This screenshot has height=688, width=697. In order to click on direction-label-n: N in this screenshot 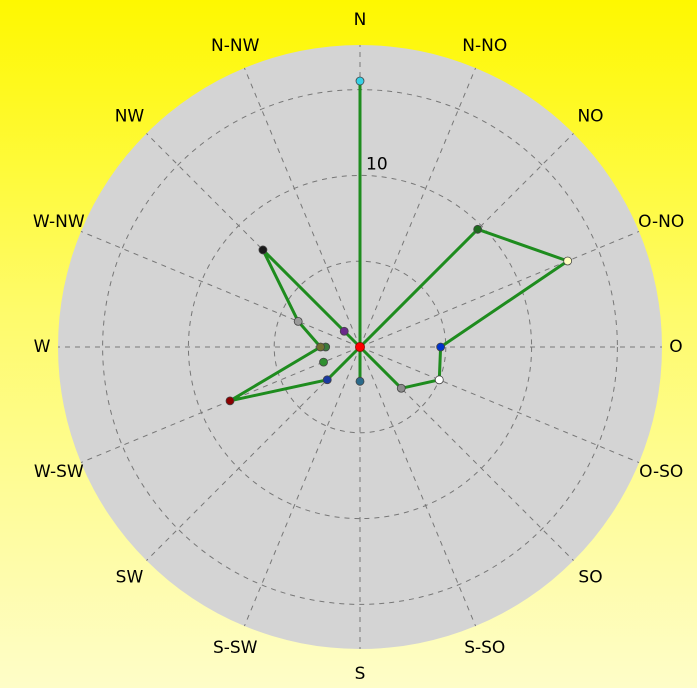, I will do `click(360, 20)`.